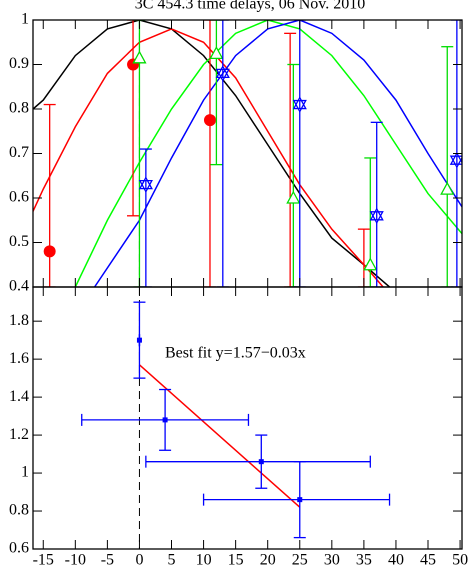  Describe the element at coordinates (332, 560) in the screenshot. I see `x-tick-label: 30` at that location.